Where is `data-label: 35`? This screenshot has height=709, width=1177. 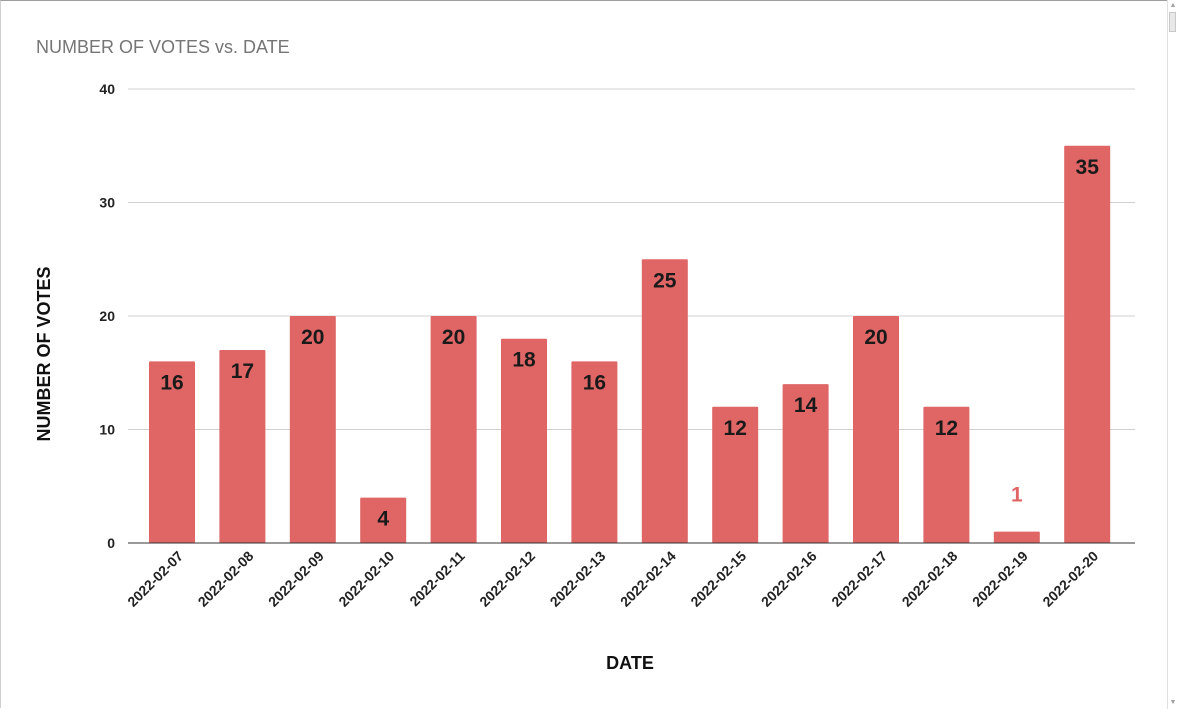 data-label: 35 is located at coordinates (1088, 167).